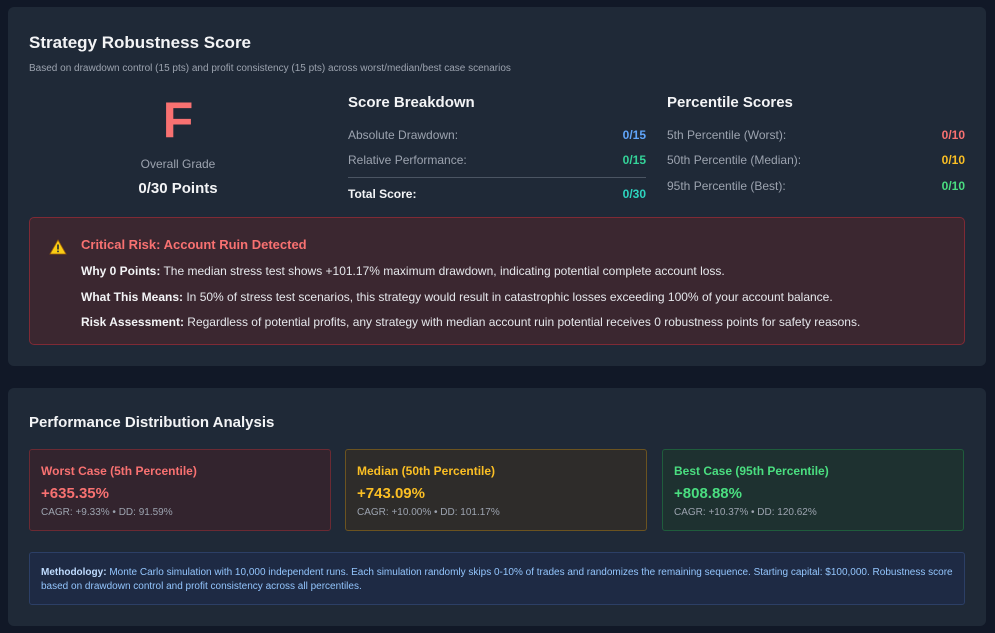  I want to click on alert-title: Critical Risk: Account Ruin Detected, so click(194, 244).